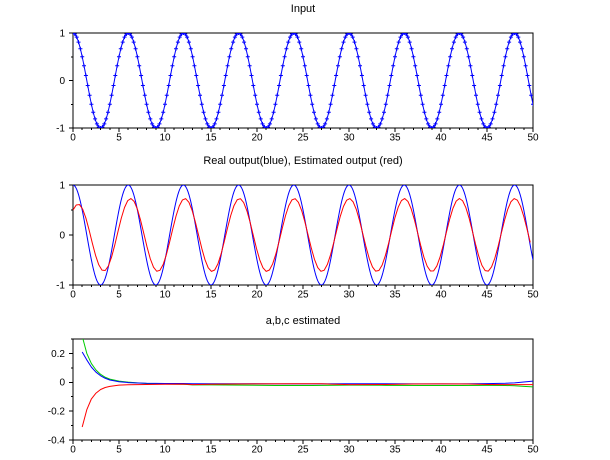  I want to click on plot-title-input: Input, so click(303, 9).